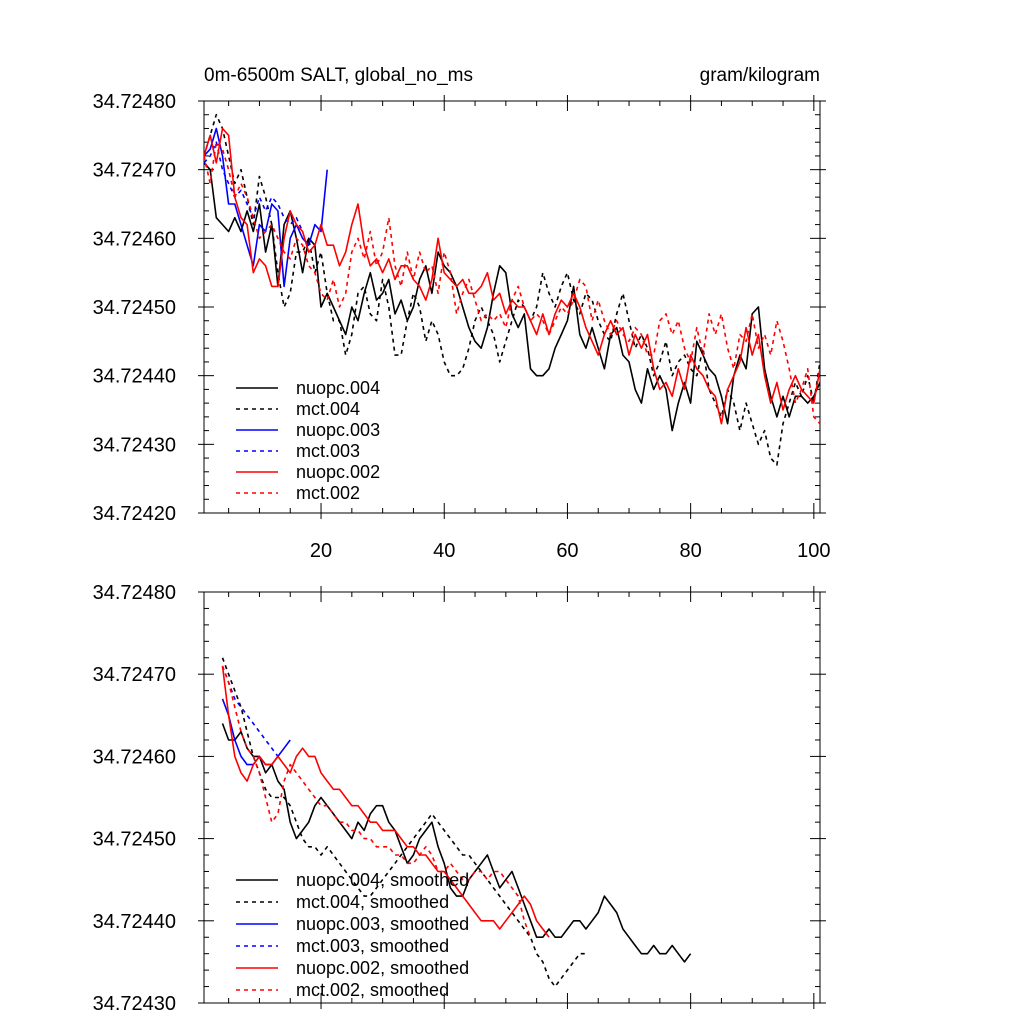 The image size is (1024, 1029). I want to click on x-tick-label: 80, so click(691, 551).